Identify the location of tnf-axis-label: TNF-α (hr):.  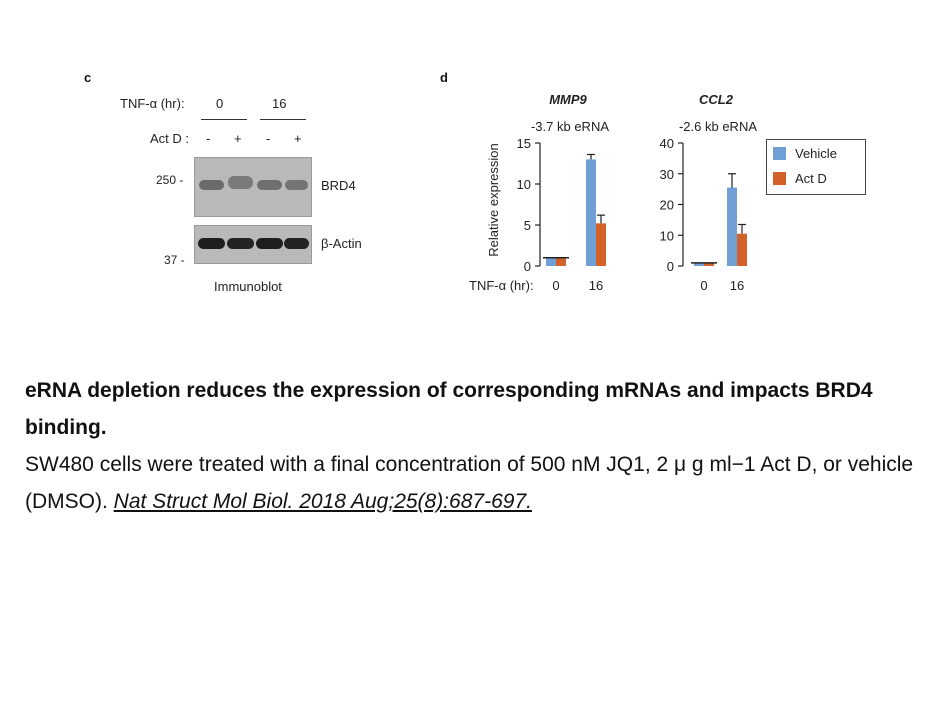
(501, 285).